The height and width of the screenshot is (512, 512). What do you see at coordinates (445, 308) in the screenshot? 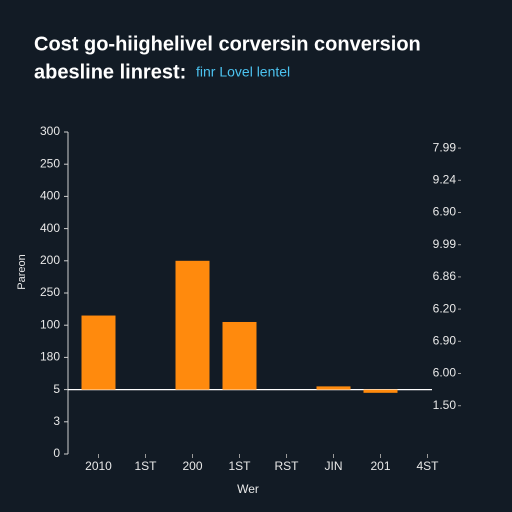
I see `y2-tick-label: 6.20` at bounding box center [445, 308].